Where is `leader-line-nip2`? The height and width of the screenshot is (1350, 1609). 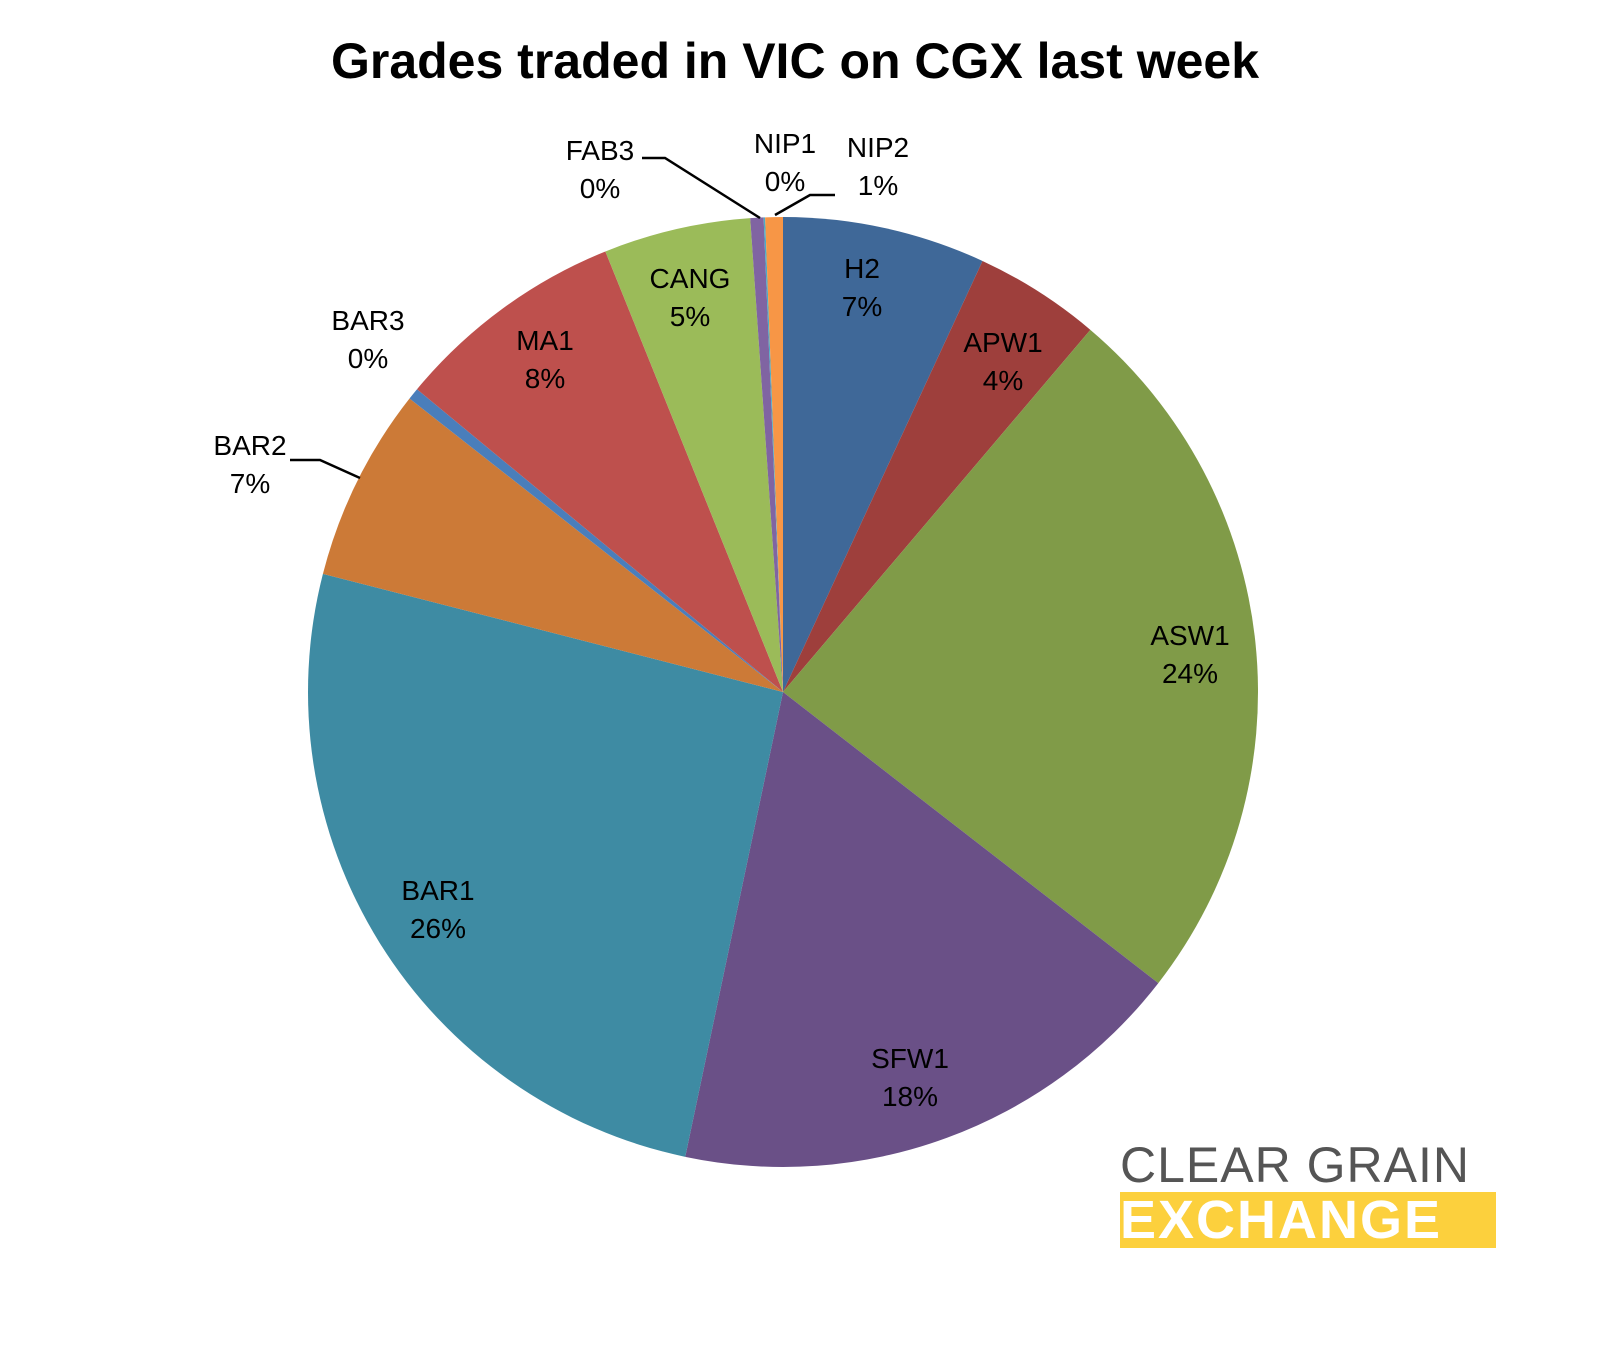
leader-line-nip2 is located at coordinates (804, 205).